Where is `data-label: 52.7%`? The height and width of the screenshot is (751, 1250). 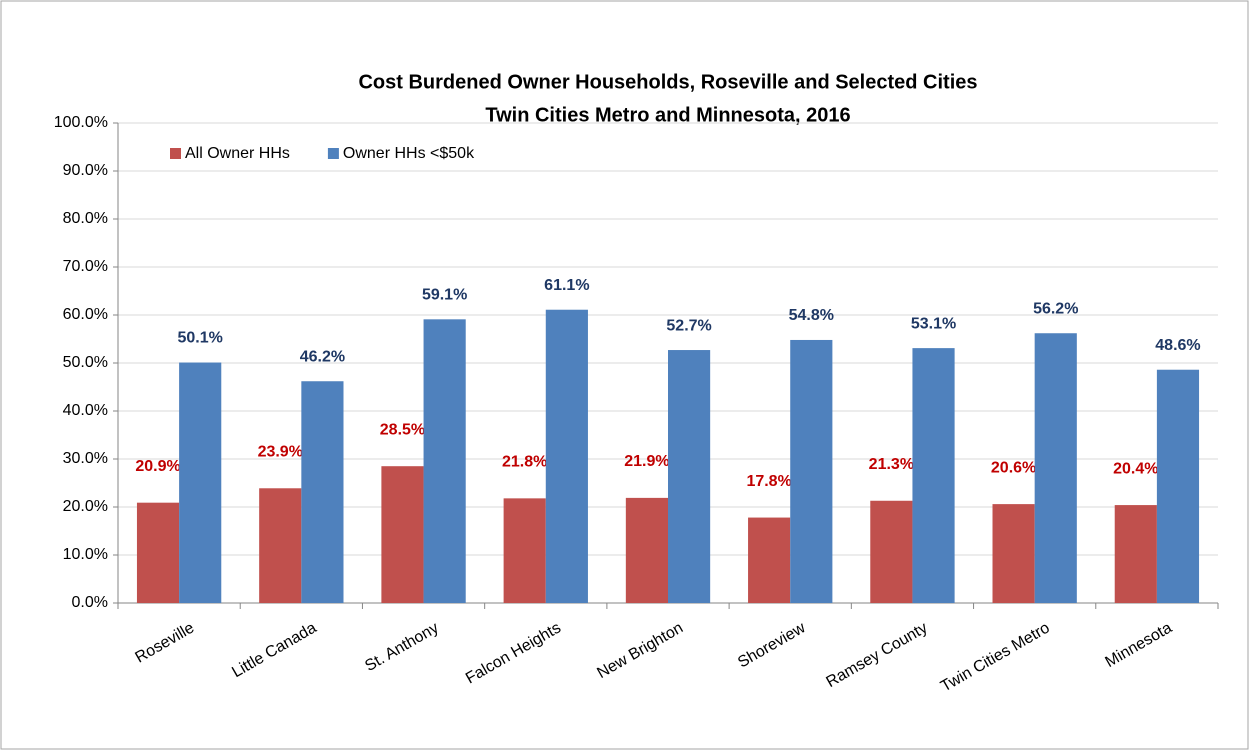 data-label: 52.7% is located at coordinates (688, 325).